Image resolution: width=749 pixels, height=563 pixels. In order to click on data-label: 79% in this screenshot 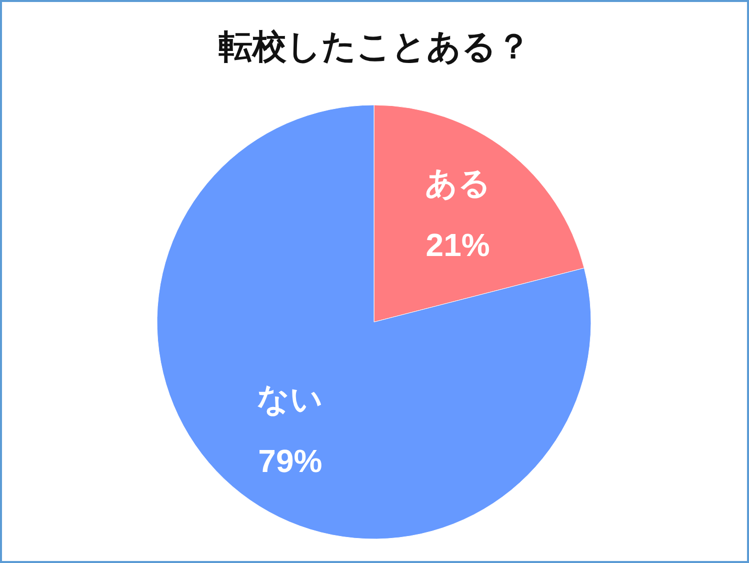, I will do `click(290, 461)`.